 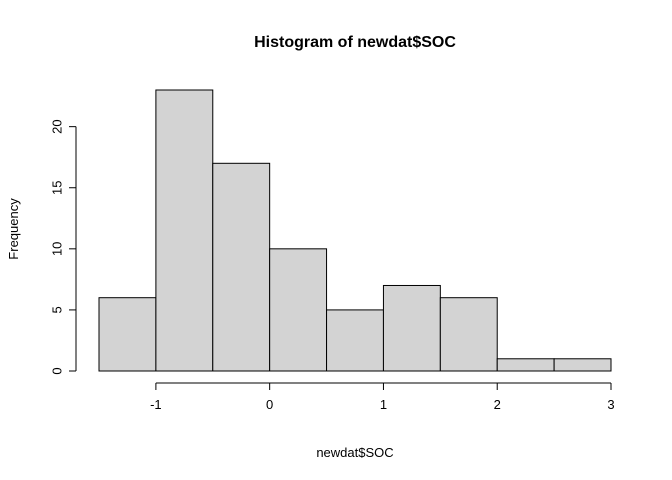 What do you see at coordinates (156, 404) in the screenshot?
I see `x-tick-label-0: -1` at bounding box center [156, 404].